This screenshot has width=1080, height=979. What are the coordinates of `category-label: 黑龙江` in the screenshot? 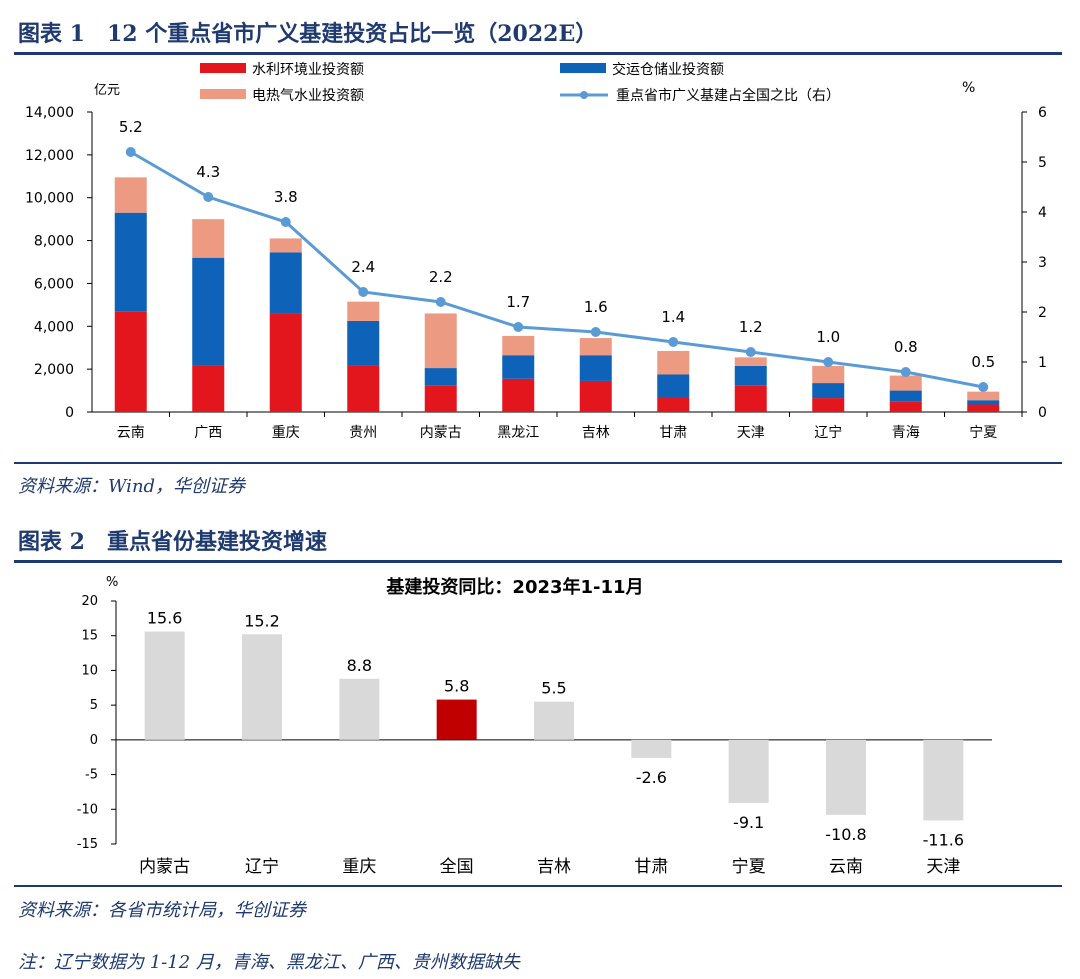 It's located at (518, 433).